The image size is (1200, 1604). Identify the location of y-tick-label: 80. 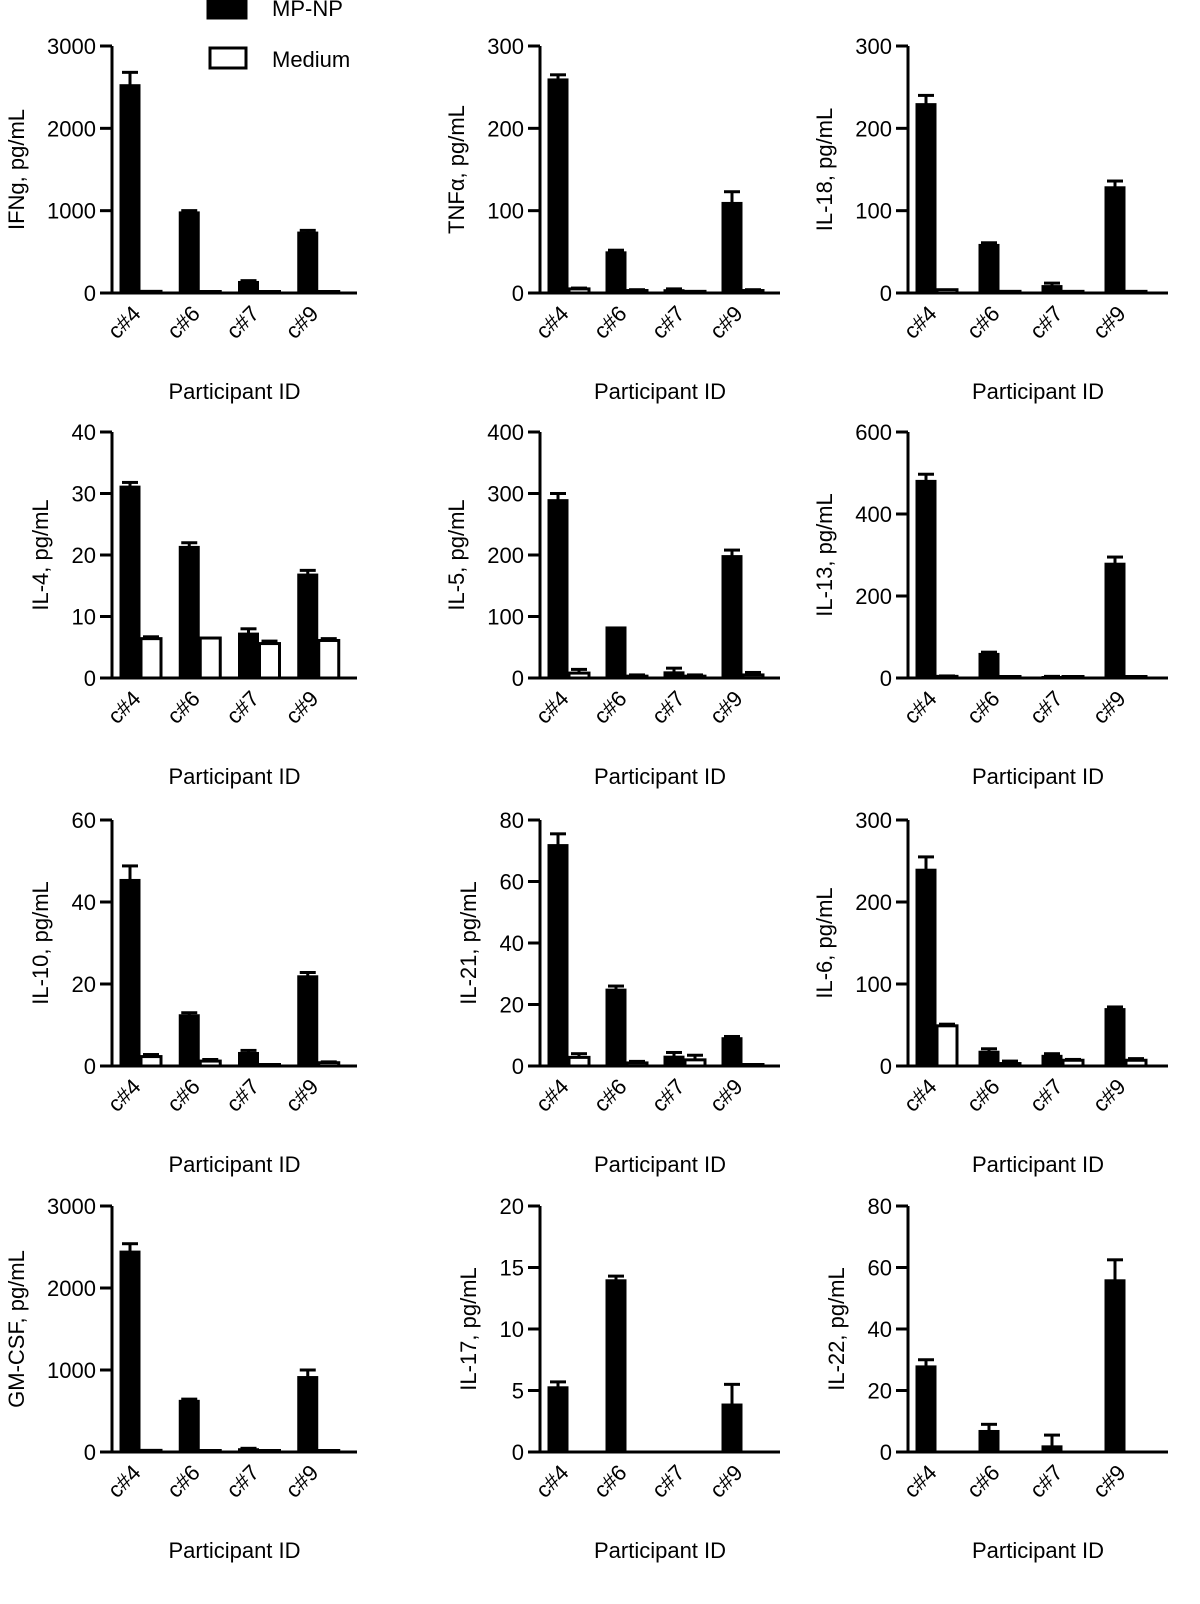
(512, 820).